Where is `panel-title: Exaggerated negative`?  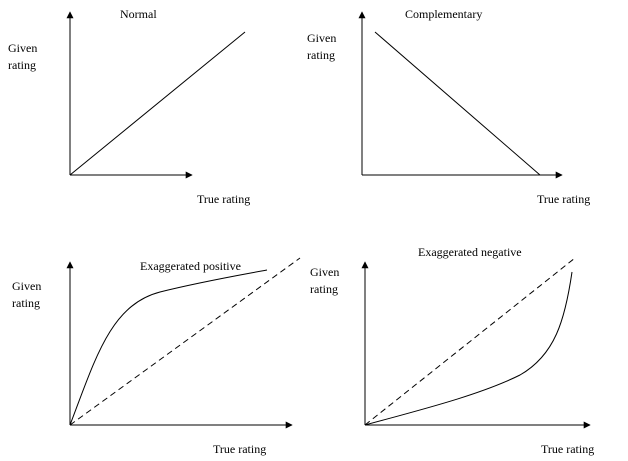 panel-title: Exaggerated negative is located at coordinates (470, 252).